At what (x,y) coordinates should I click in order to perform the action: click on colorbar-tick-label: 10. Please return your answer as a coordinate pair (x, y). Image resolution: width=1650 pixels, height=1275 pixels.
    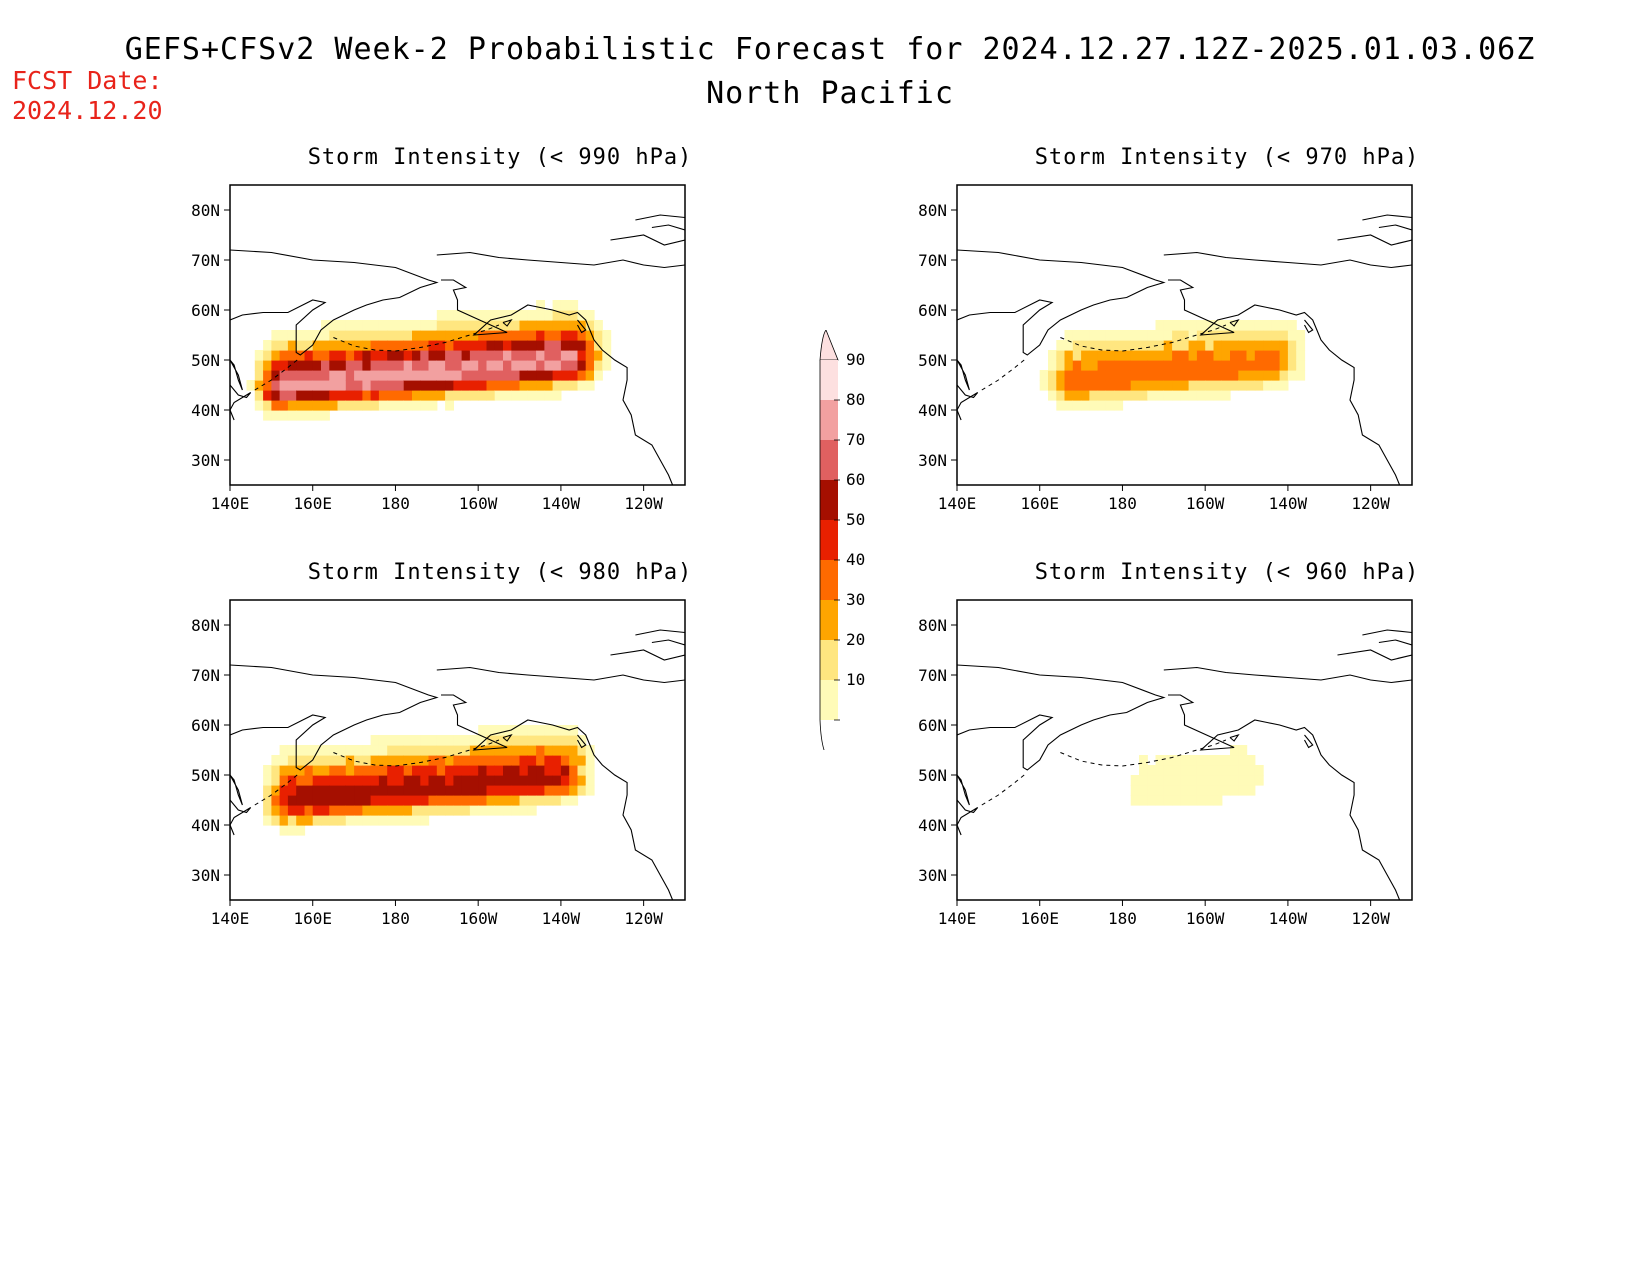
    Looking at the image, I should click on (855, 679).